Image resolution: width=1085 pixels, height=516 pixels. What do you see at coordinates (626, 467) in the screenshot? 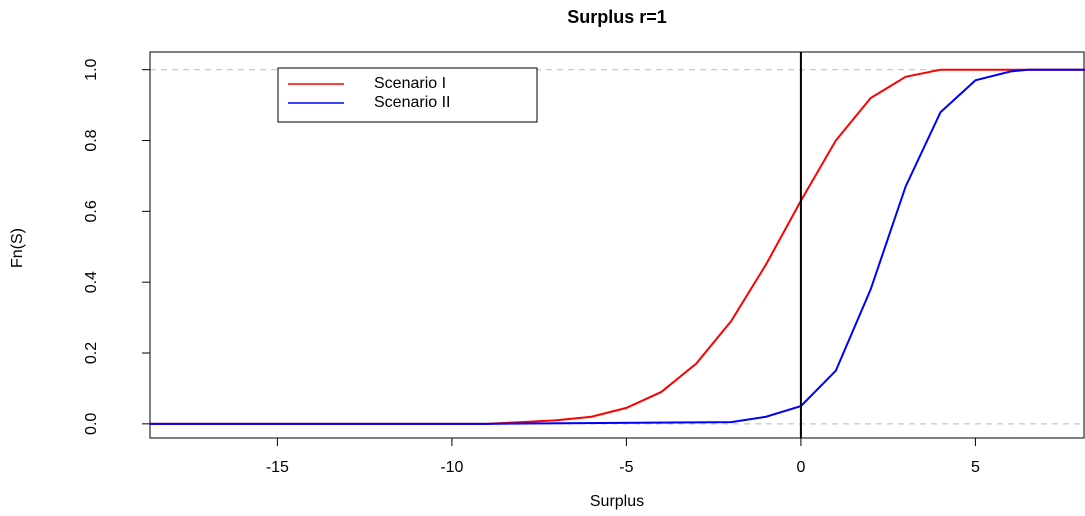
I see `x-tick-label: -5` at bounding box center [626, 467].